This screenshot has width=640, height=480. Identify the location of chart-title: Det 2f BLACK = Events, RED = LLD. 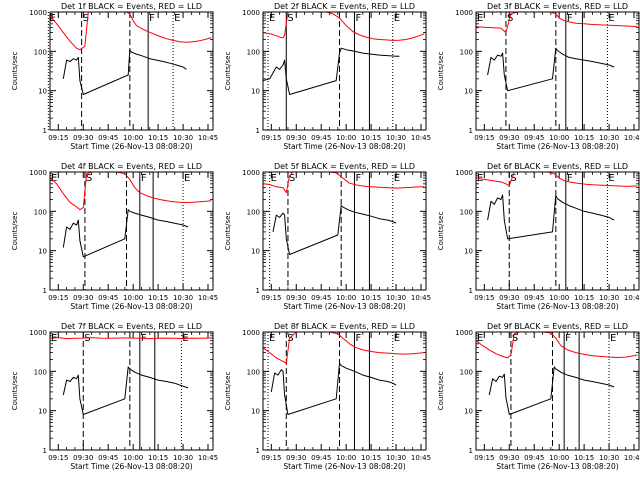
(344, 6).